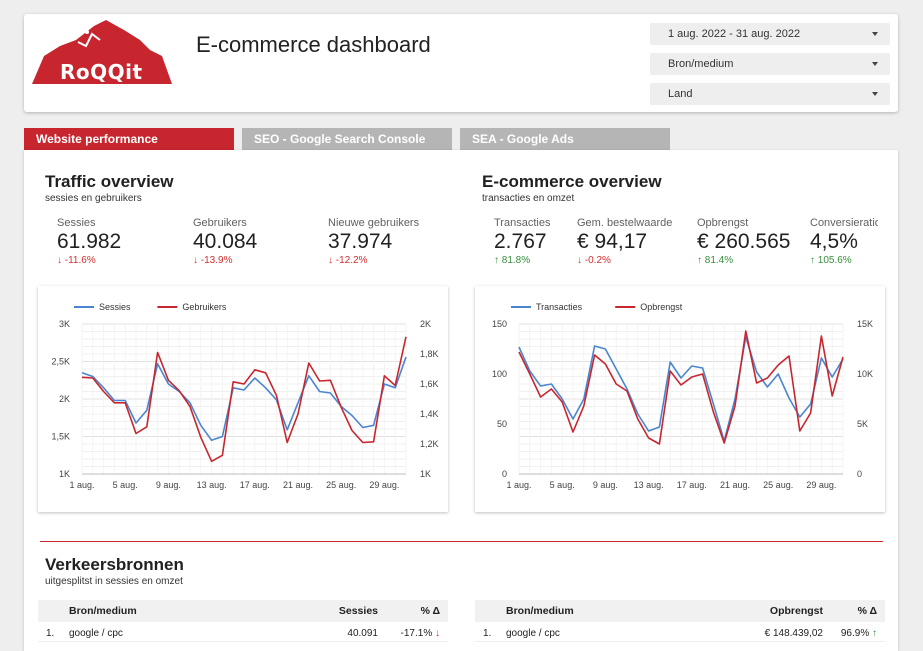  I want to click on tab-website-performance: Website performance, so click(129, 139).